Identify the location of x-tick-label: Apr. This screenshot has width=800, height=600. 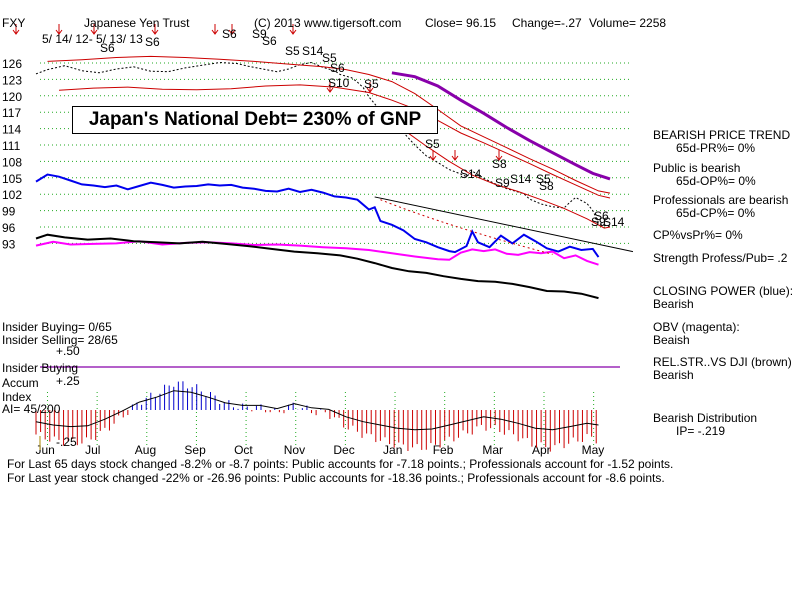
(541, 450).